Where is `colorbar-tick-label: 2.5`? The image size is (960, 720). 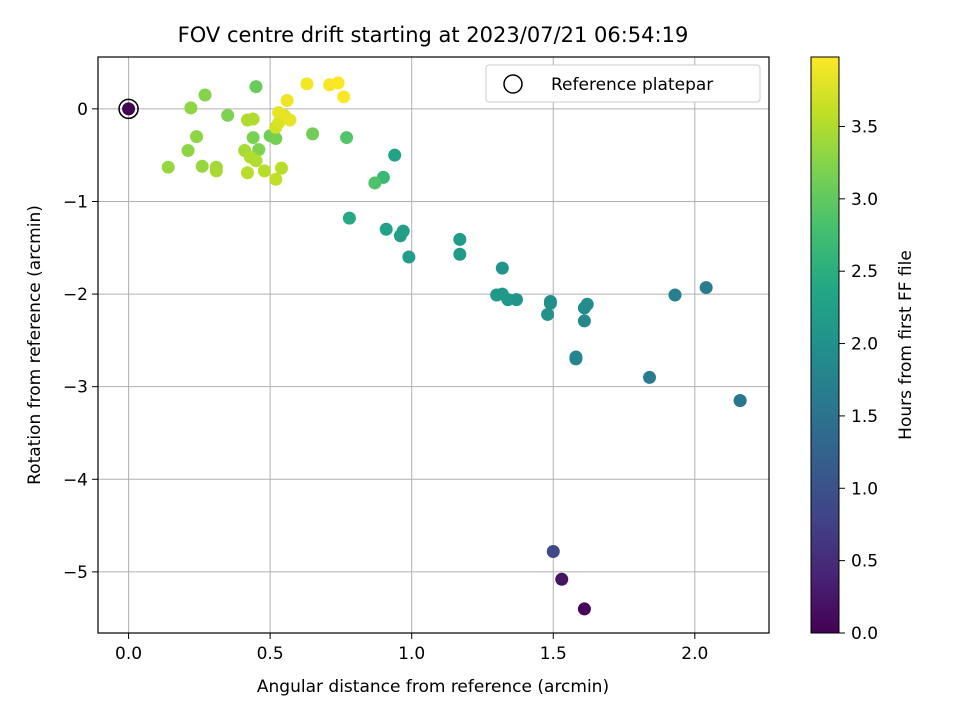 colorbar-tick-label: 2.5 is located at coordinates (864, 272).